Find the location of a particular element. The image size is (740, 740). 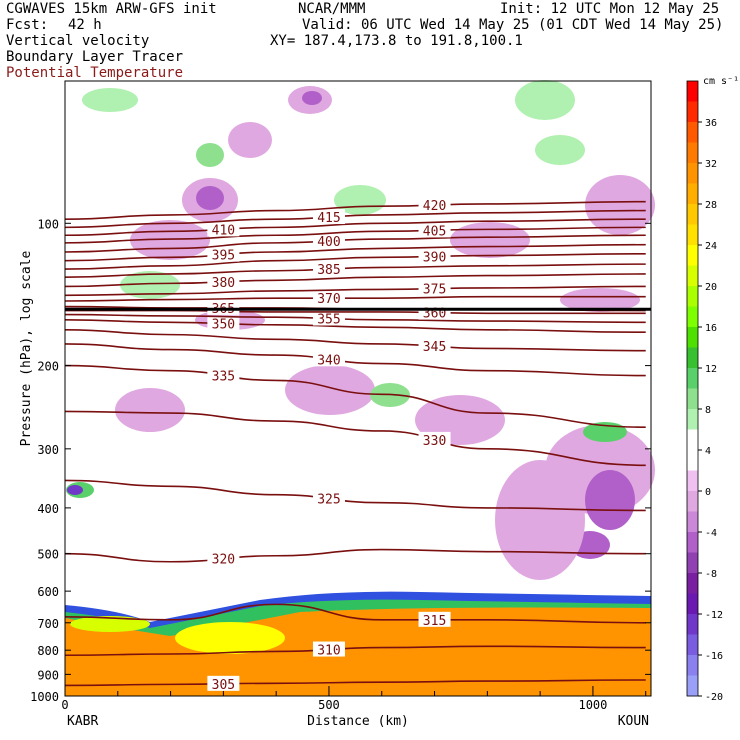

theta-label-415: 415 is located at coordinates (328, 218).